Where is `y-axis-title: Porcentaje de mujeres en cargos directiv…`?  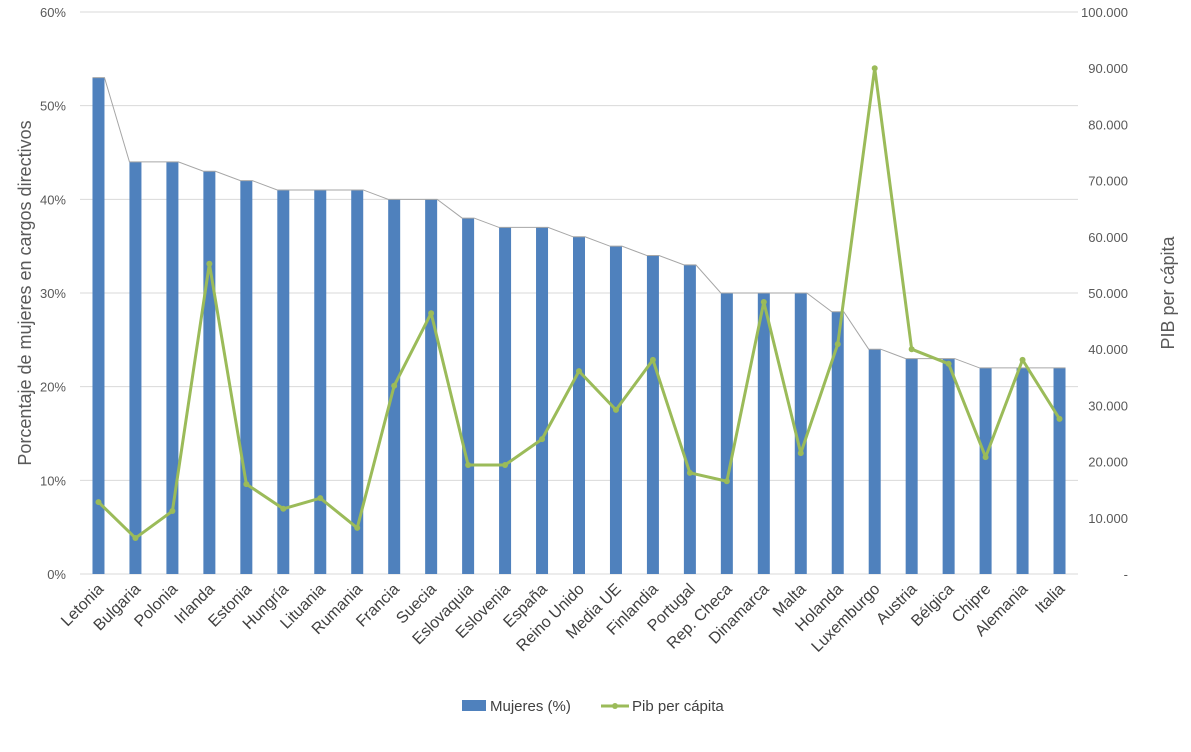 y-axis-title: Porcentaje de mujeres en cargos directiv… is located at coordinates (25, 292).